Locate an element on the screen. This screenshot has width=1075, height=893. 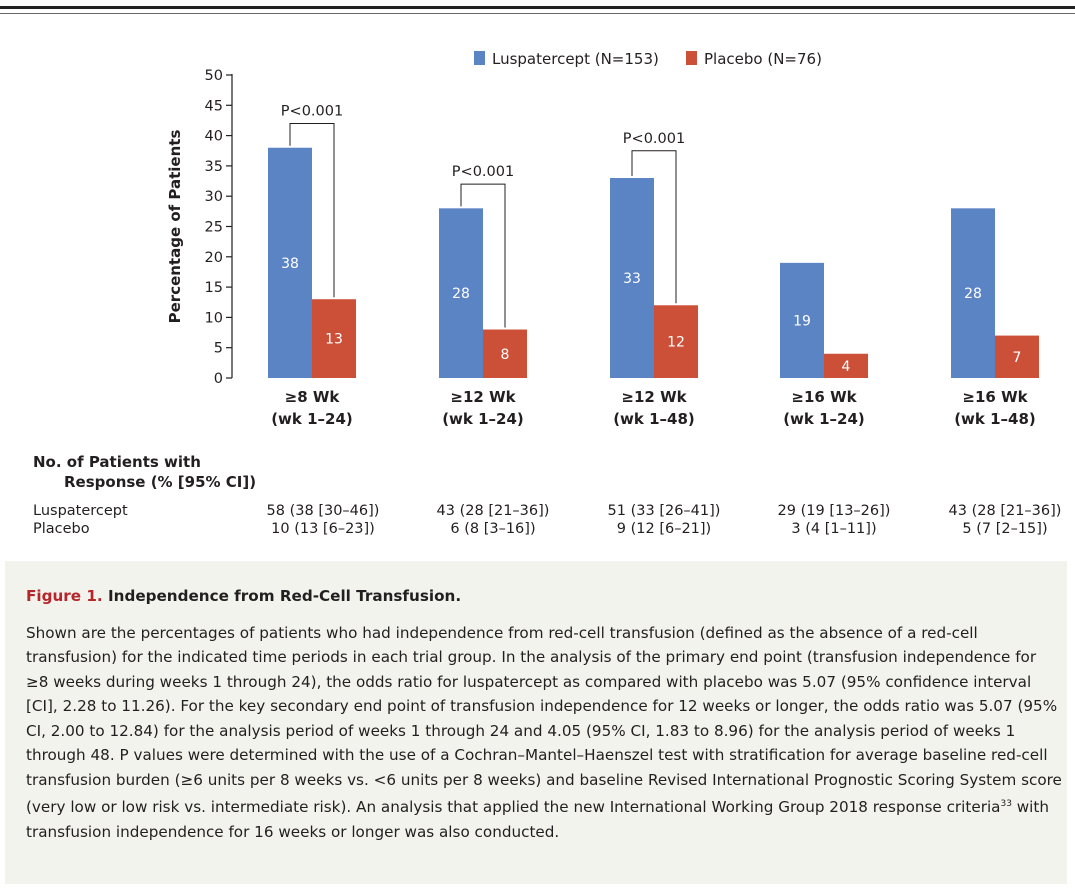
response-cell: 29 (19 [13–26]) is located at coordinates (834, 511).